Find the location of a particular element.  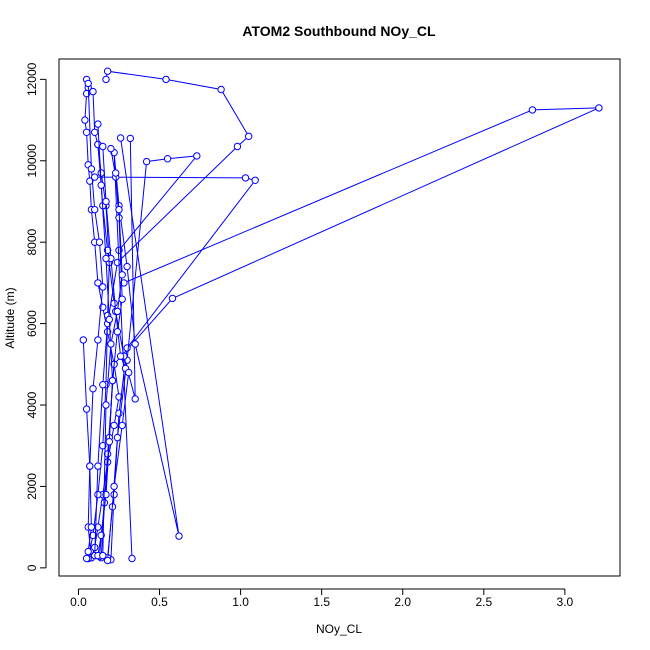

y-tick-label: 12000 is located at coordinates (32, 79).